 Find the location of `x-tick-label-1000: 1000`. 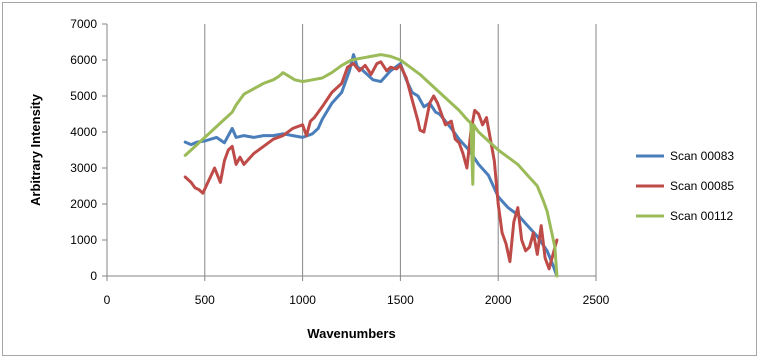

x-tick-label-1000: 1000 is located at coordinates (302, 300).